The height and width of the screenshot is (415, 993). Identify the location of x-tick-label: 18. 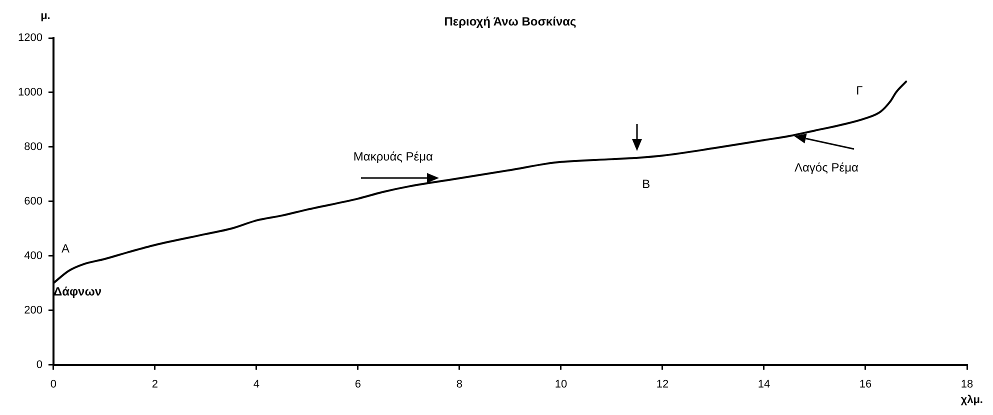
(967, 384).